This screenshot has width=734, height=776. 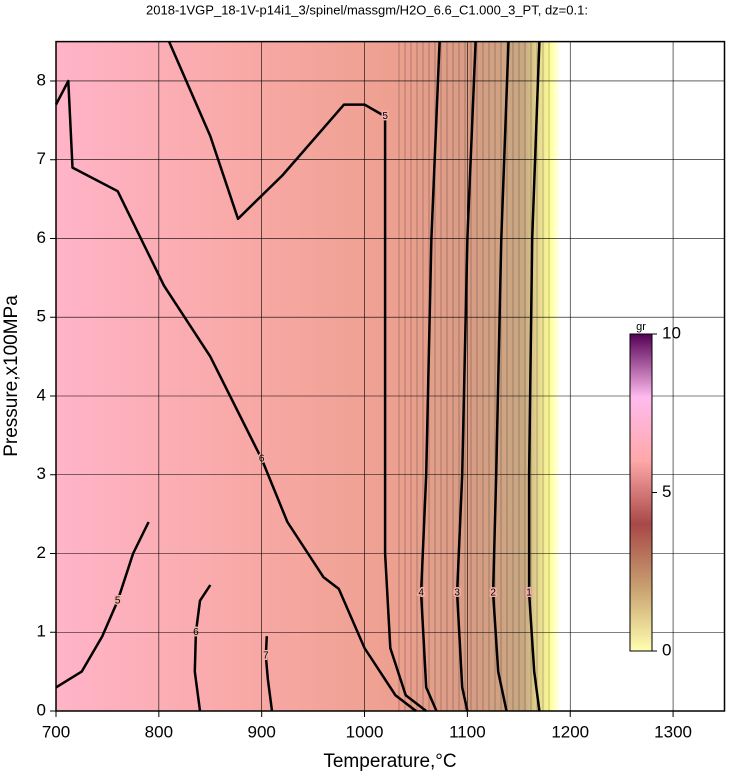 I want to click on contour-label: 1, so click(x=529, y=593).